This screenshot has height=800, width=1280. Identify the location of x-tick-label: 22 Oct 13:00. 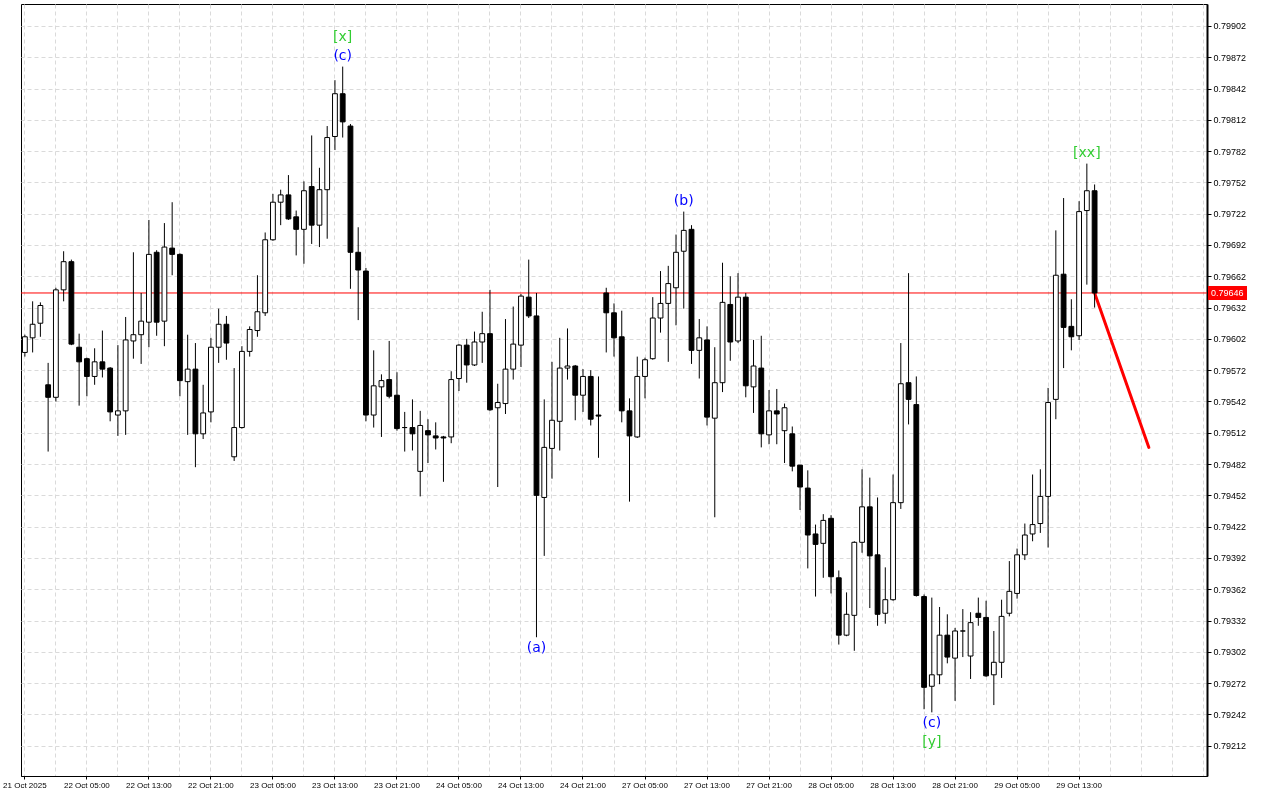
(149, 785).